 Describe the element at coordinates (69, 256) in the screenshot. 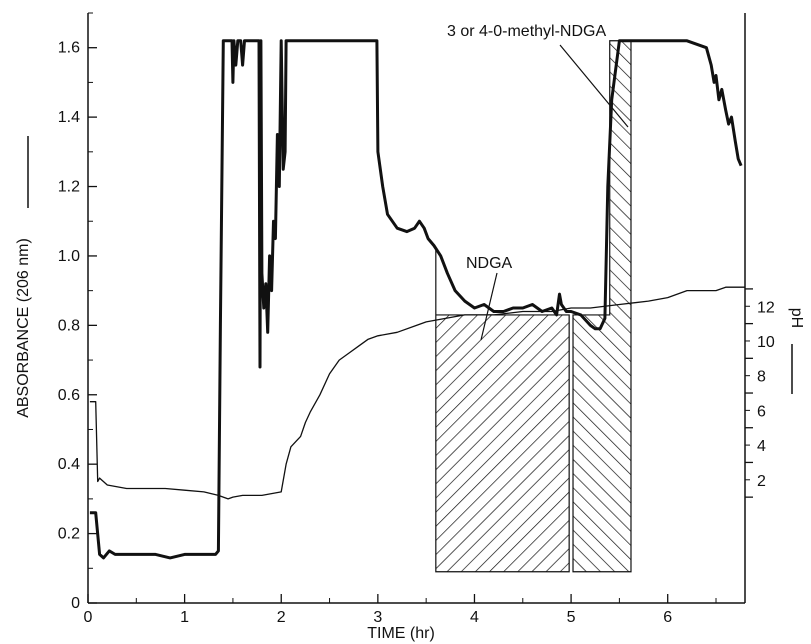

I see `y-tick-label: 1.0` at that location.